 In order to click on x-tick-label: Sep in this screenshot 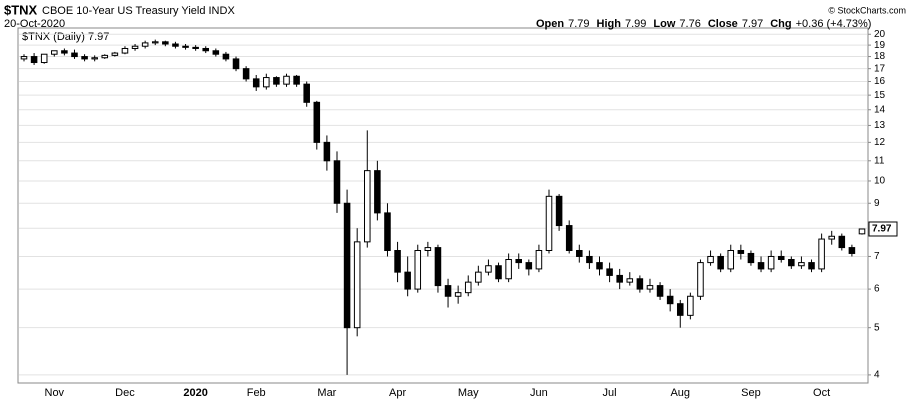, I will do `click(751, 393)`.